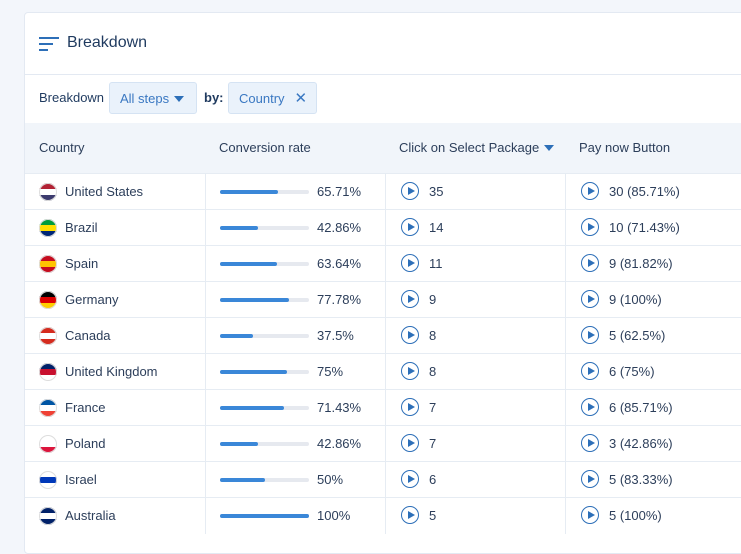 Image resolution: width=741 pixels, height=554 pixels. What do you see at coordinates (644, 227) in the screenshot?
I see `pay-count: 10 (71.43%)` at bounding box center [644, 227].